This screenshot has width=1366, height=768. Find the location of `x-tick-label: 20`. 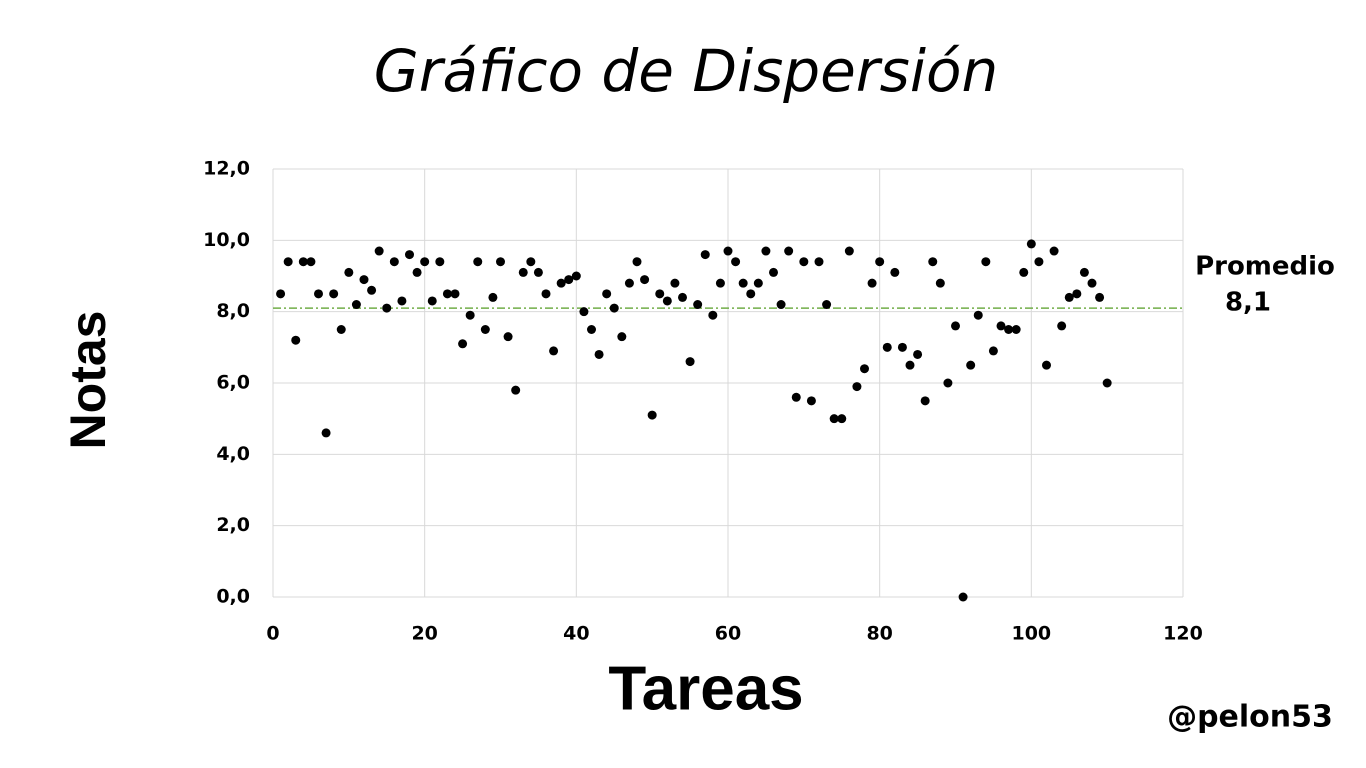

x-tick-label: 20 is located at coordinates (424, 634).